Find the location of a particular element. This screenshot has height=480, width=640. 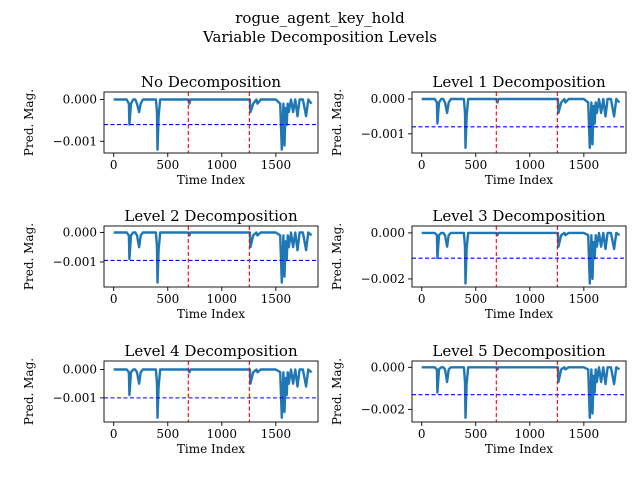

subplot-title: Level 5 Decomposition is located at coordinates (519, 351).